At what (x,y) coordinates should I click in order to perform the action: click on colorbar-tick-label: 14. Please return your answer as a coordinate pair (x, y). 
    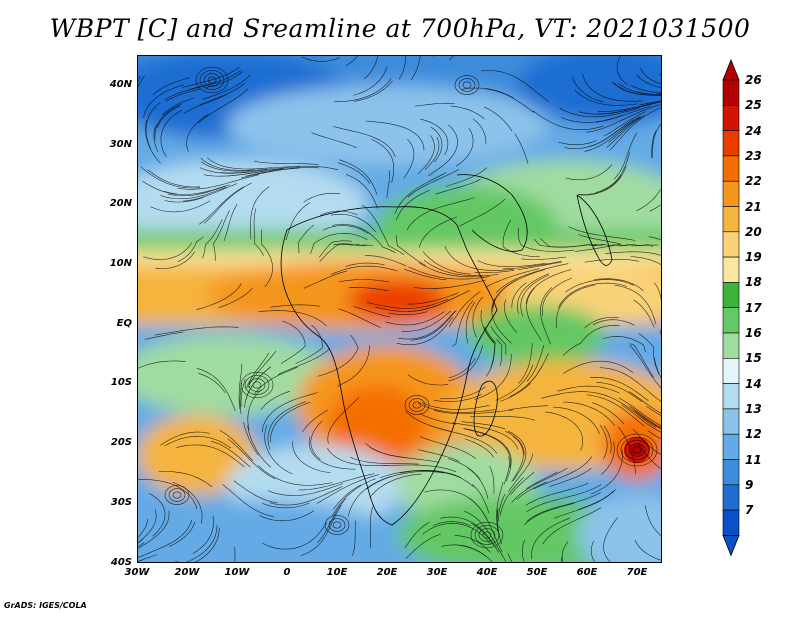
    Looking at the image, I should click on (753, 383).